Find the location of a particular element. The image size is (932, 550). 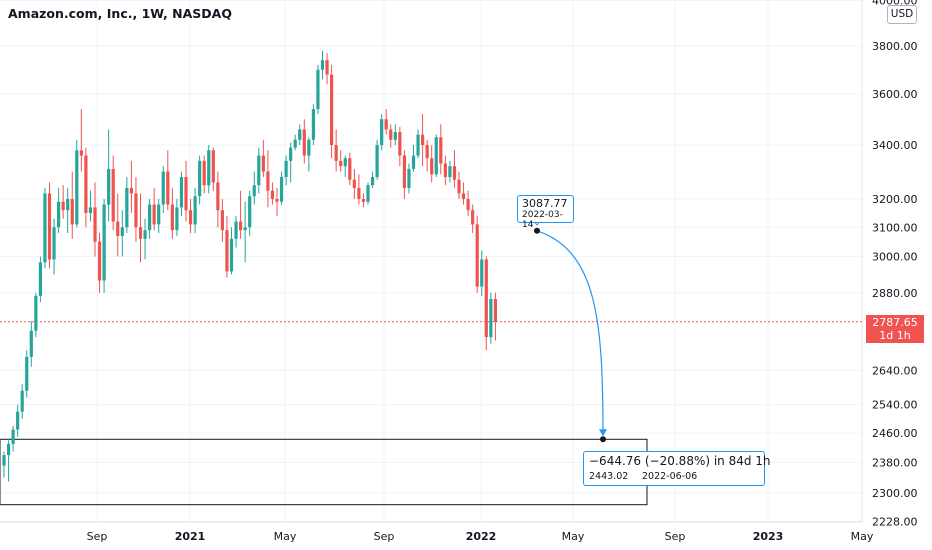

currency-badge: USD is located at coordinates (902, 14).